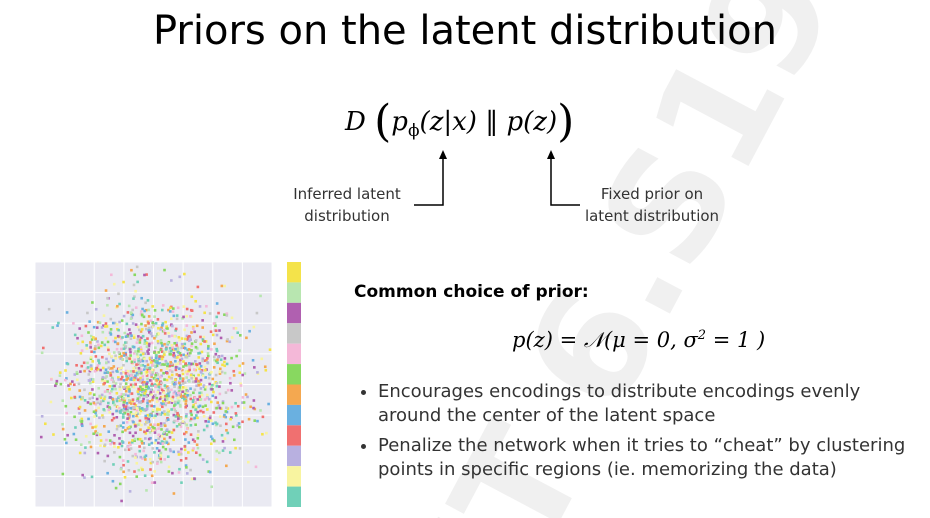 Image resolution: width=930 pixels, height=518 pixels. Describe the element at coordinates (167, 384) in the screenshot. I see `scatter-plot` at that location.